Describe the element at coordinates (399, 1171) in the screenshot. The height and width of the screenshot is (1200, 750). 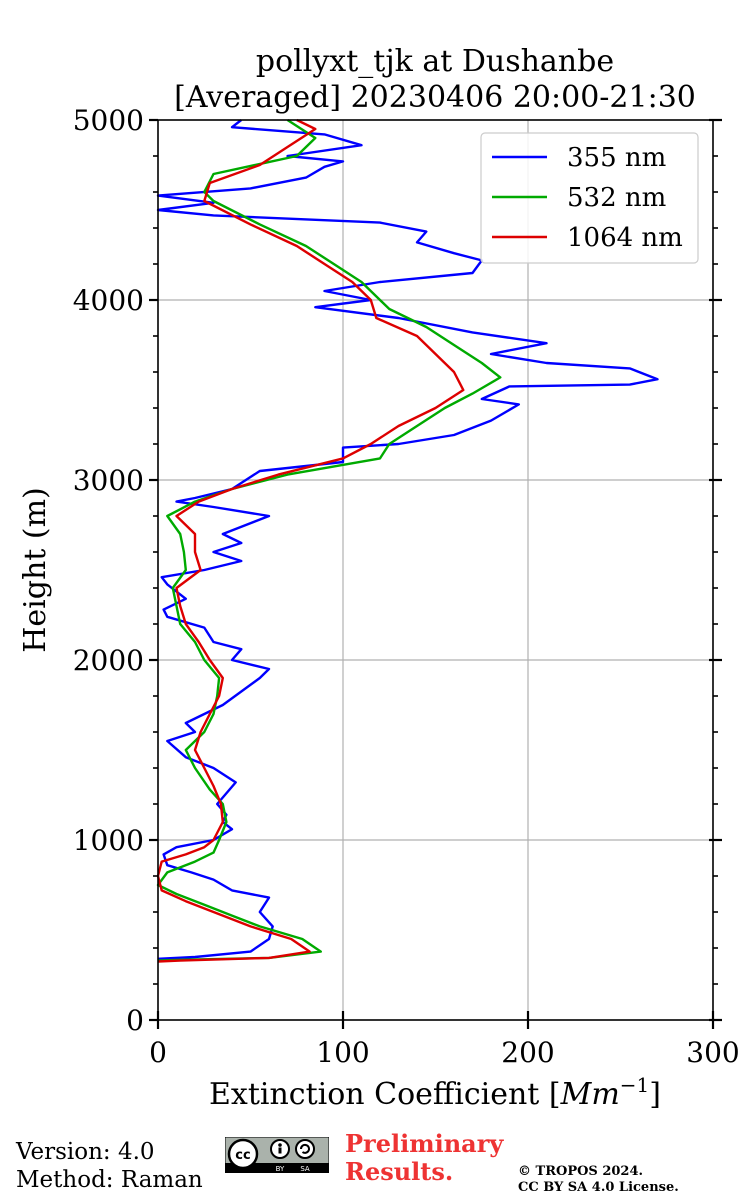
I see `preliminary-line2: Results.` at that location.